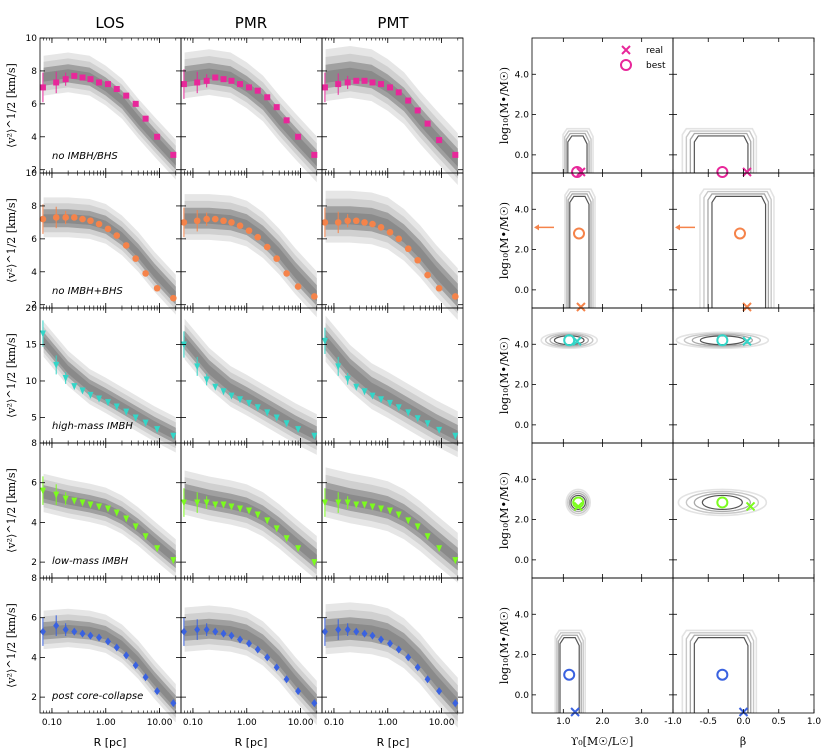 This screenshot has height=755, width=830. What do you see at coordinates (642, 722) in the screenshot?
I see `x-tick-label: 3.0` at bounding box center [642, 722].